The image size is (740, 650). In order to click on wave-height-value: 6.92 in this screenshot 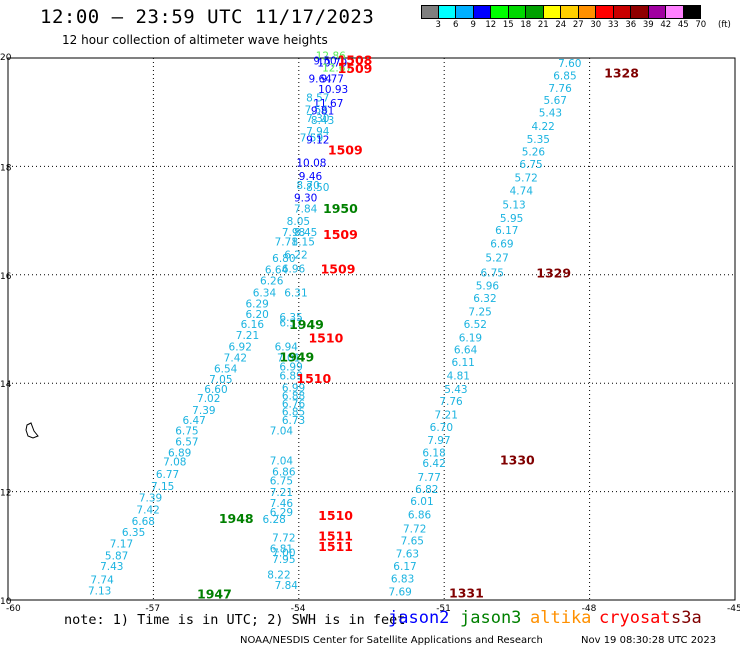, I will do `click(240, 348)`.